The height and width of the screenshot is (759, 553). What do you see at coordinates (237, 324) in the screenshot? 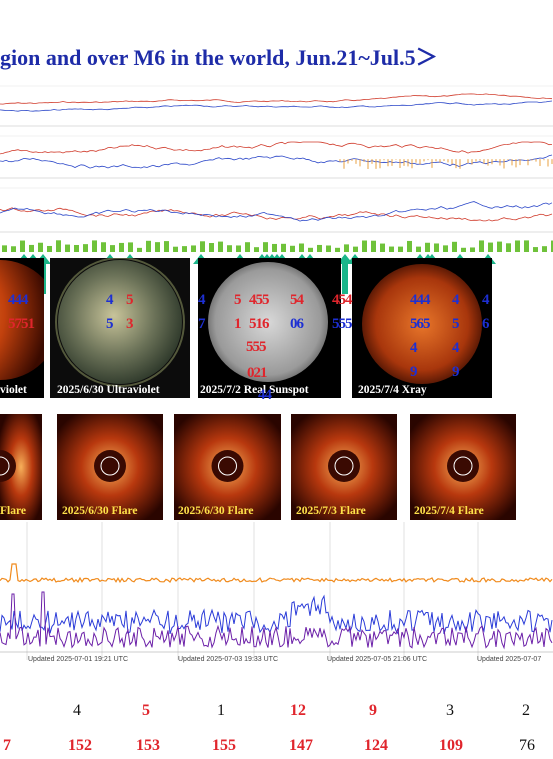
I see `region-number: 1` at bounding box center [237, 324].